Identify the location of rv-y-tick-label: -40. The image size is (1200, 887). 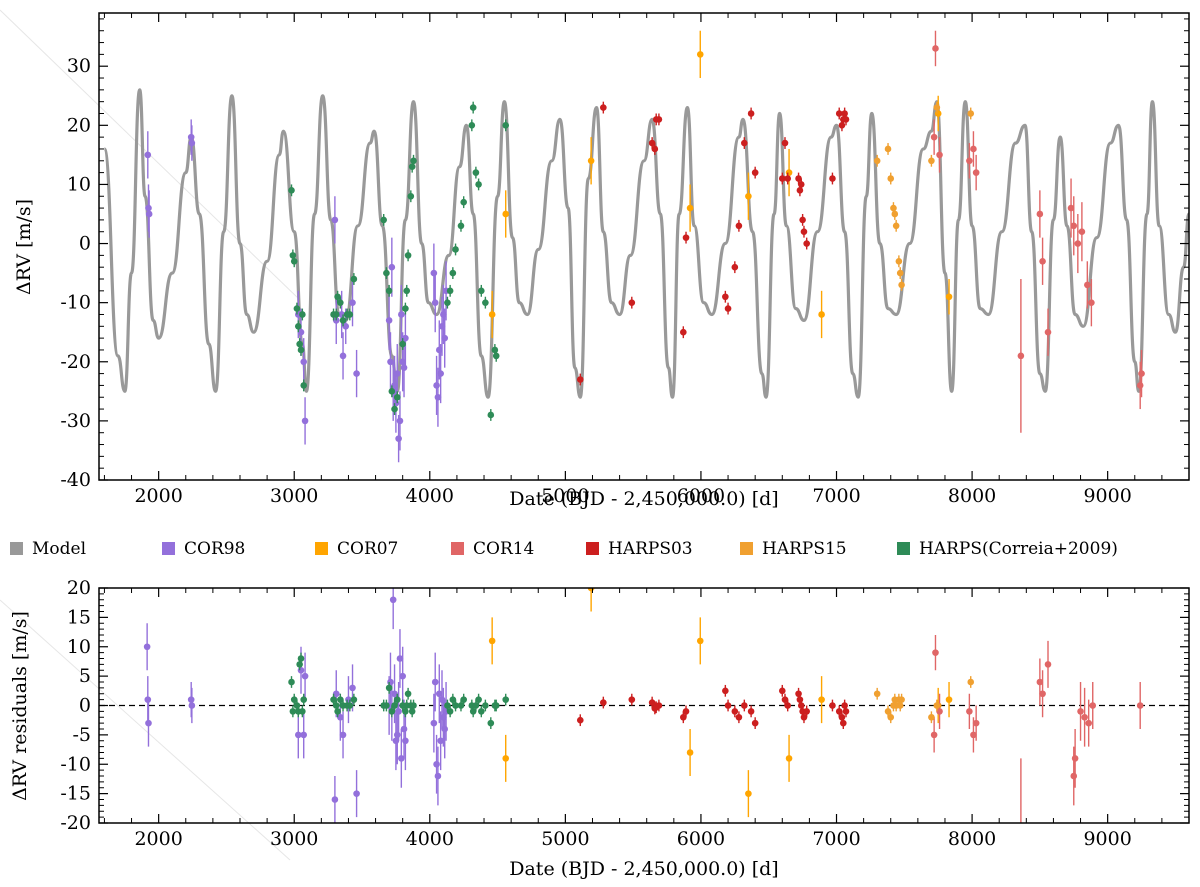
(75, 480).